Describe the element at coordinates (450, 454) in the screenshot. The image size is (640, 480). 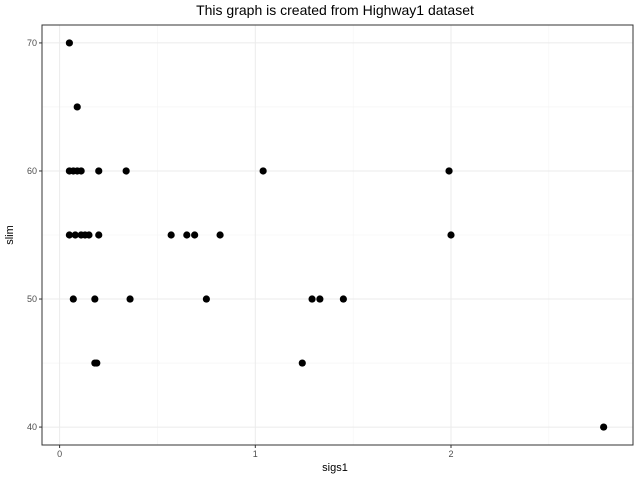
I see `x-tick-label: 2` at that location.